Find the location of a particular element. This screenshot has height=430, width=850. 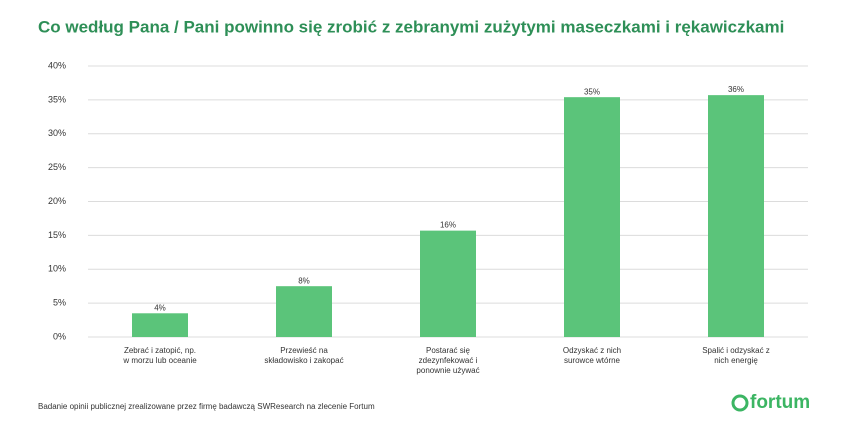

x-tick-text: Spalić i odzyskać z nich energię is located at coordinates (736, 355).